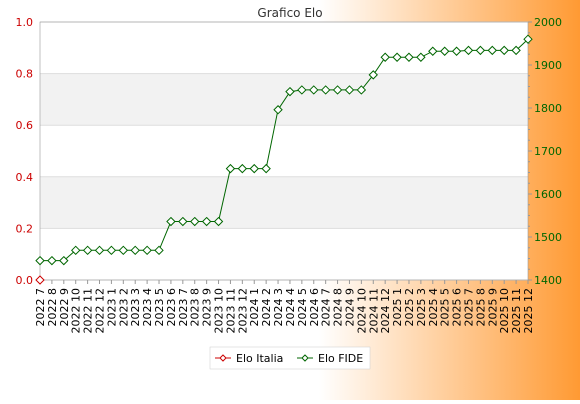  I want to click on x-tick-label: 2025 1, so click(397, 307).